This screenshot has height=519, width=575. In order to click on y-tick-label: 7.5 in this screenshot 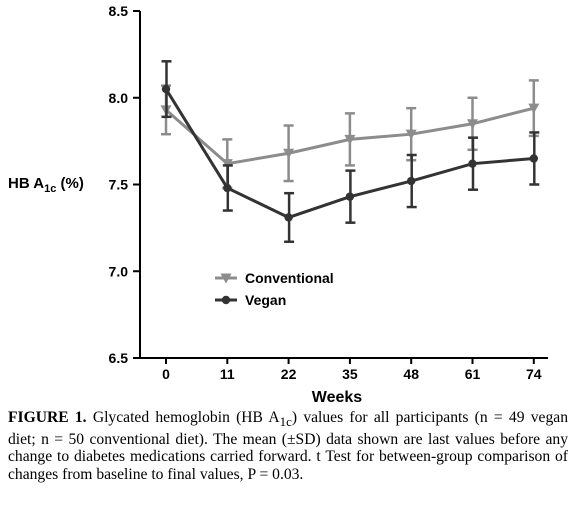, I will do `click(119, 185)`.